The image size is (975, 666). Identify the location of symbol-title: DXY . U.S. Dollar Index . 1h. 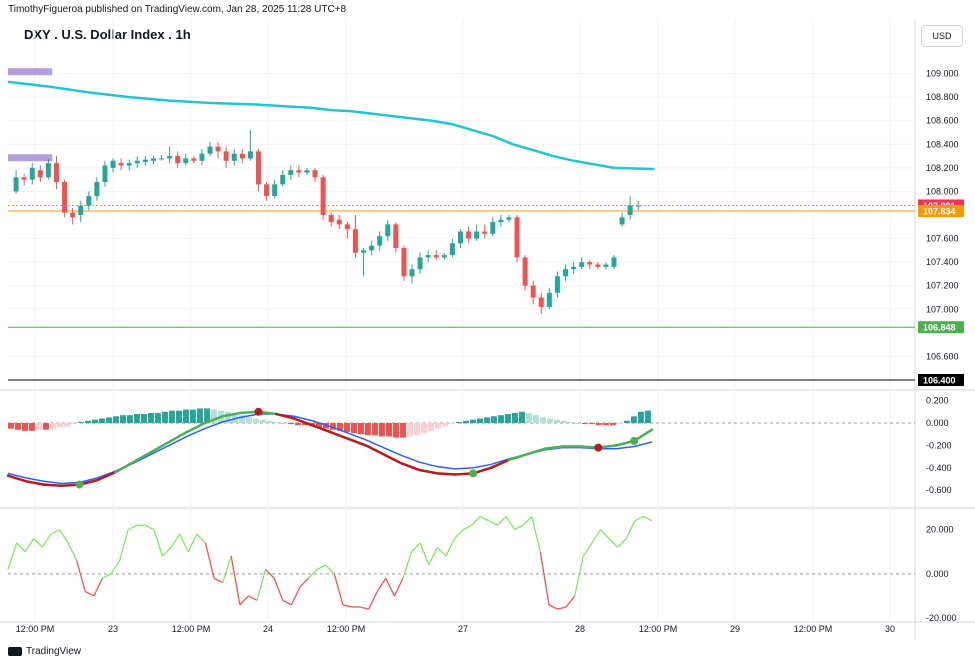
(107, 34).